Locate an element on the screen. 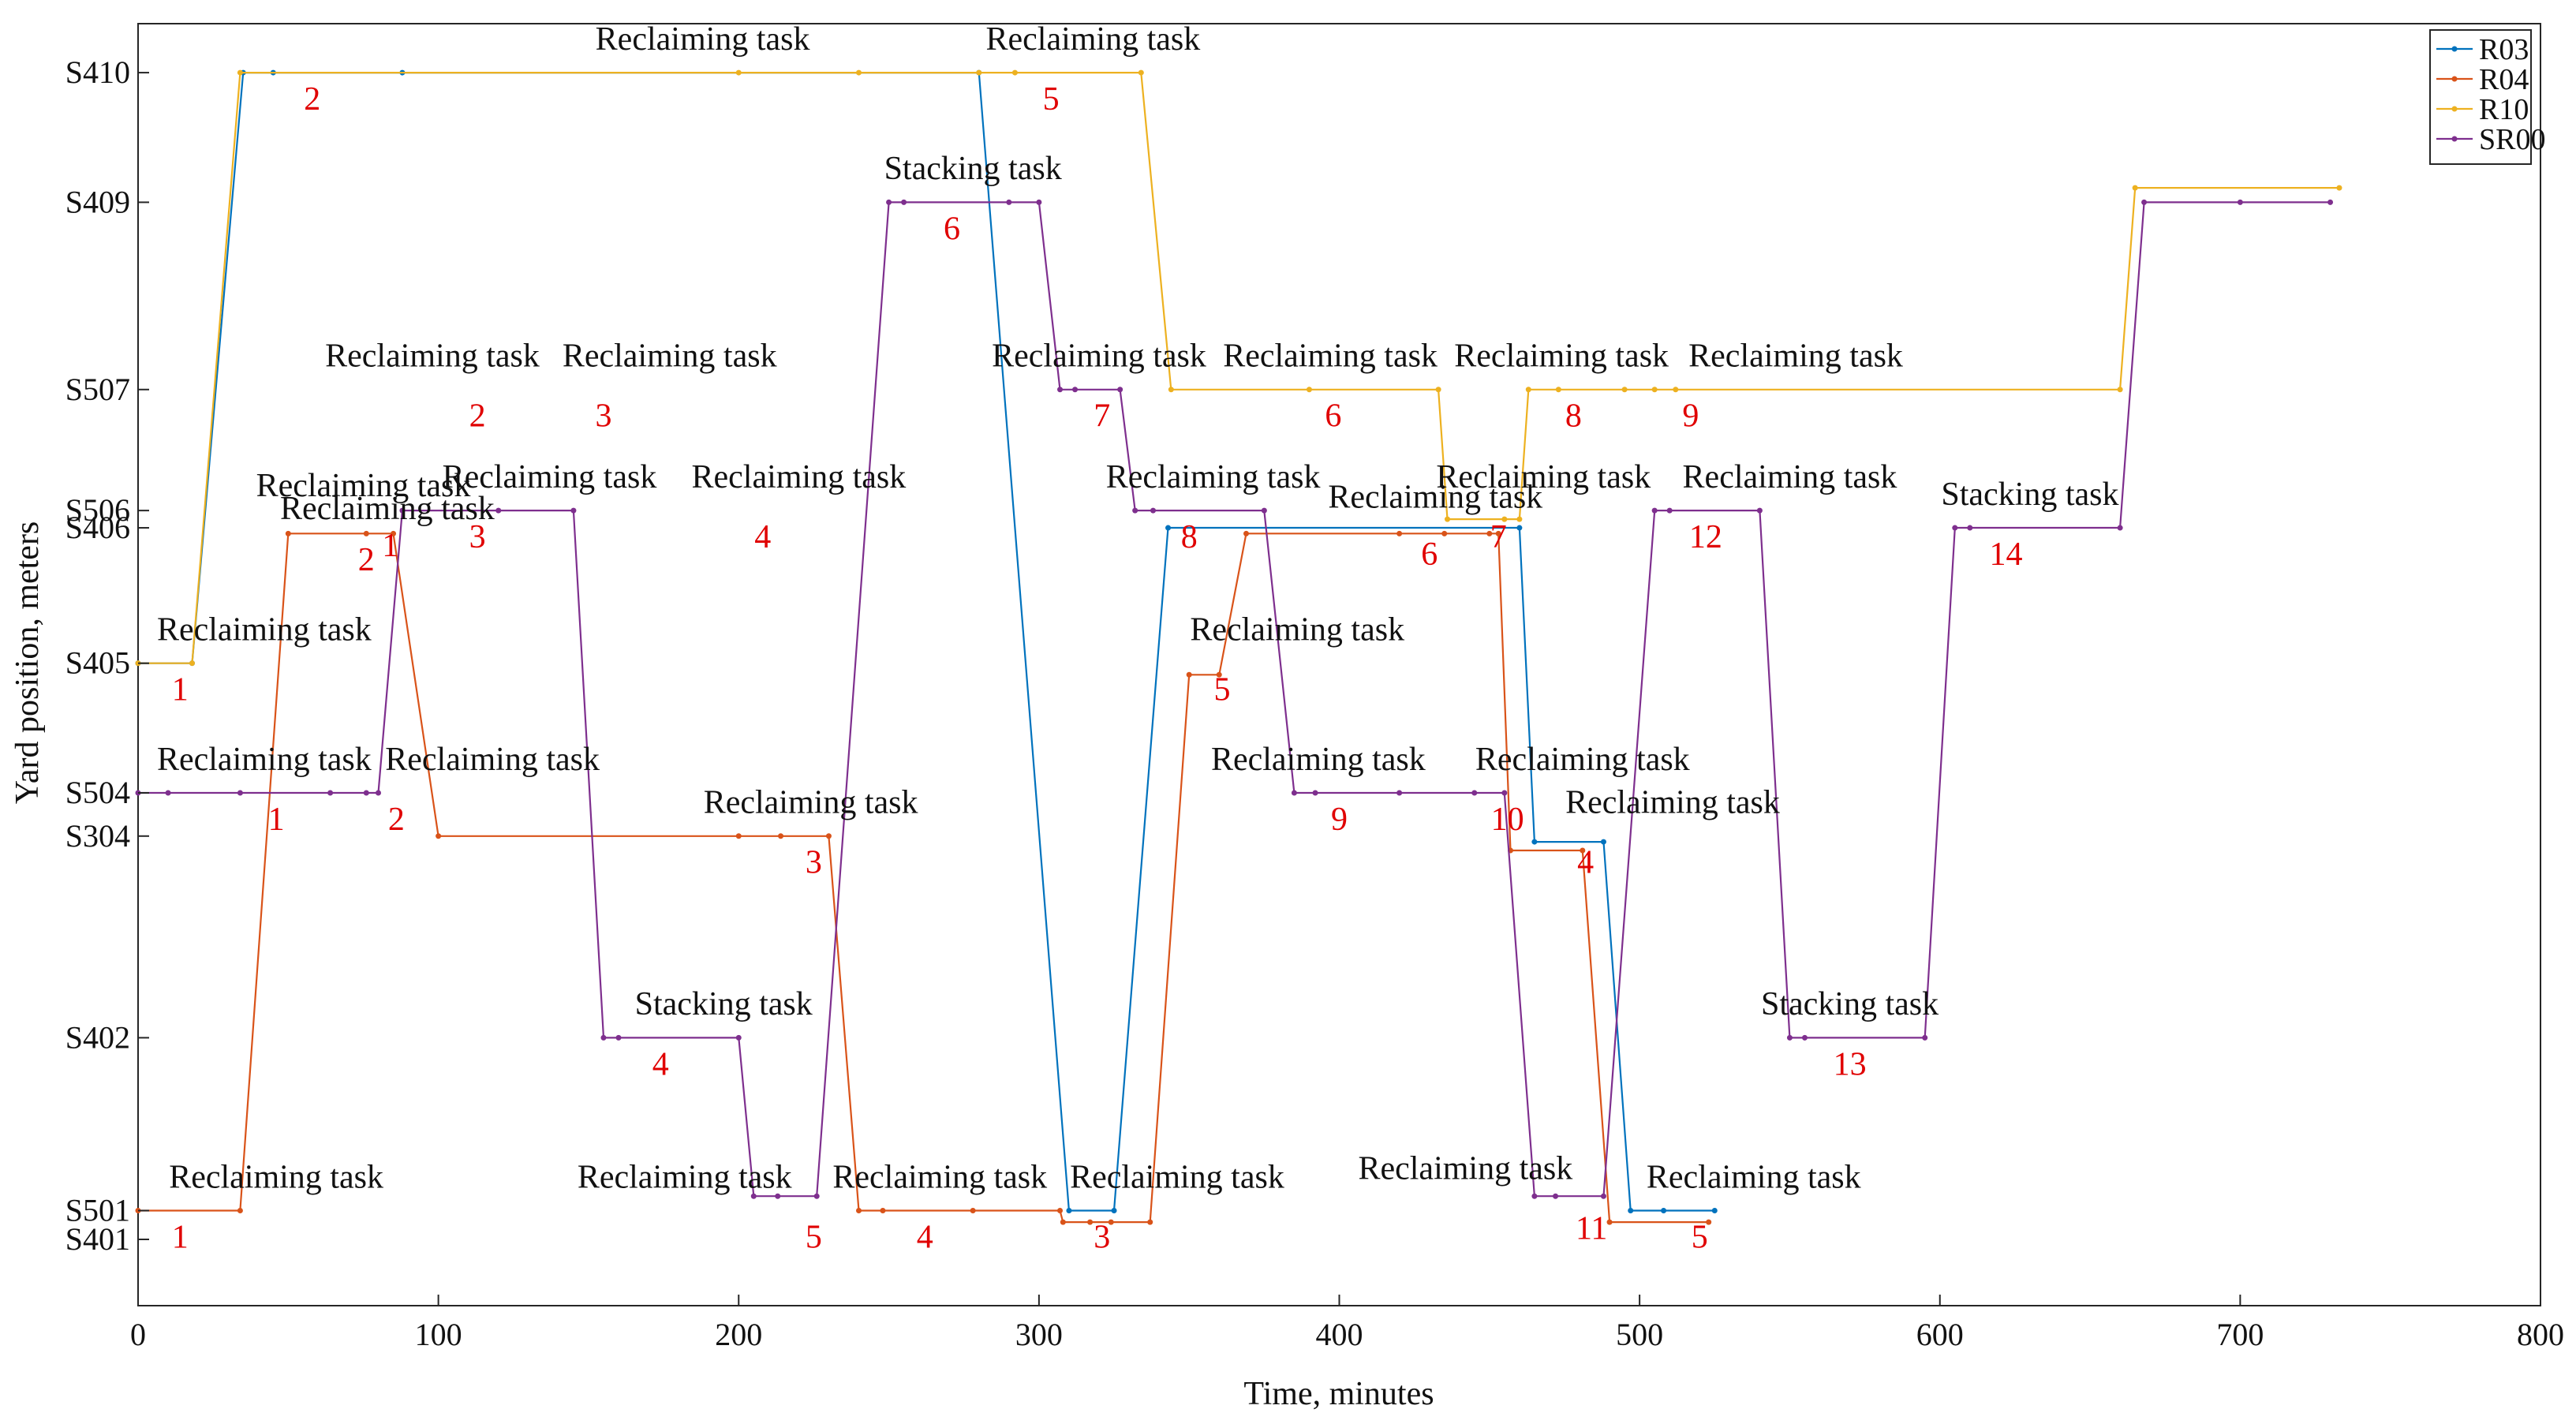 This screenshot has height=1424, width=2576. y-tick-label: S501 is located at coordinates (97, 1210).